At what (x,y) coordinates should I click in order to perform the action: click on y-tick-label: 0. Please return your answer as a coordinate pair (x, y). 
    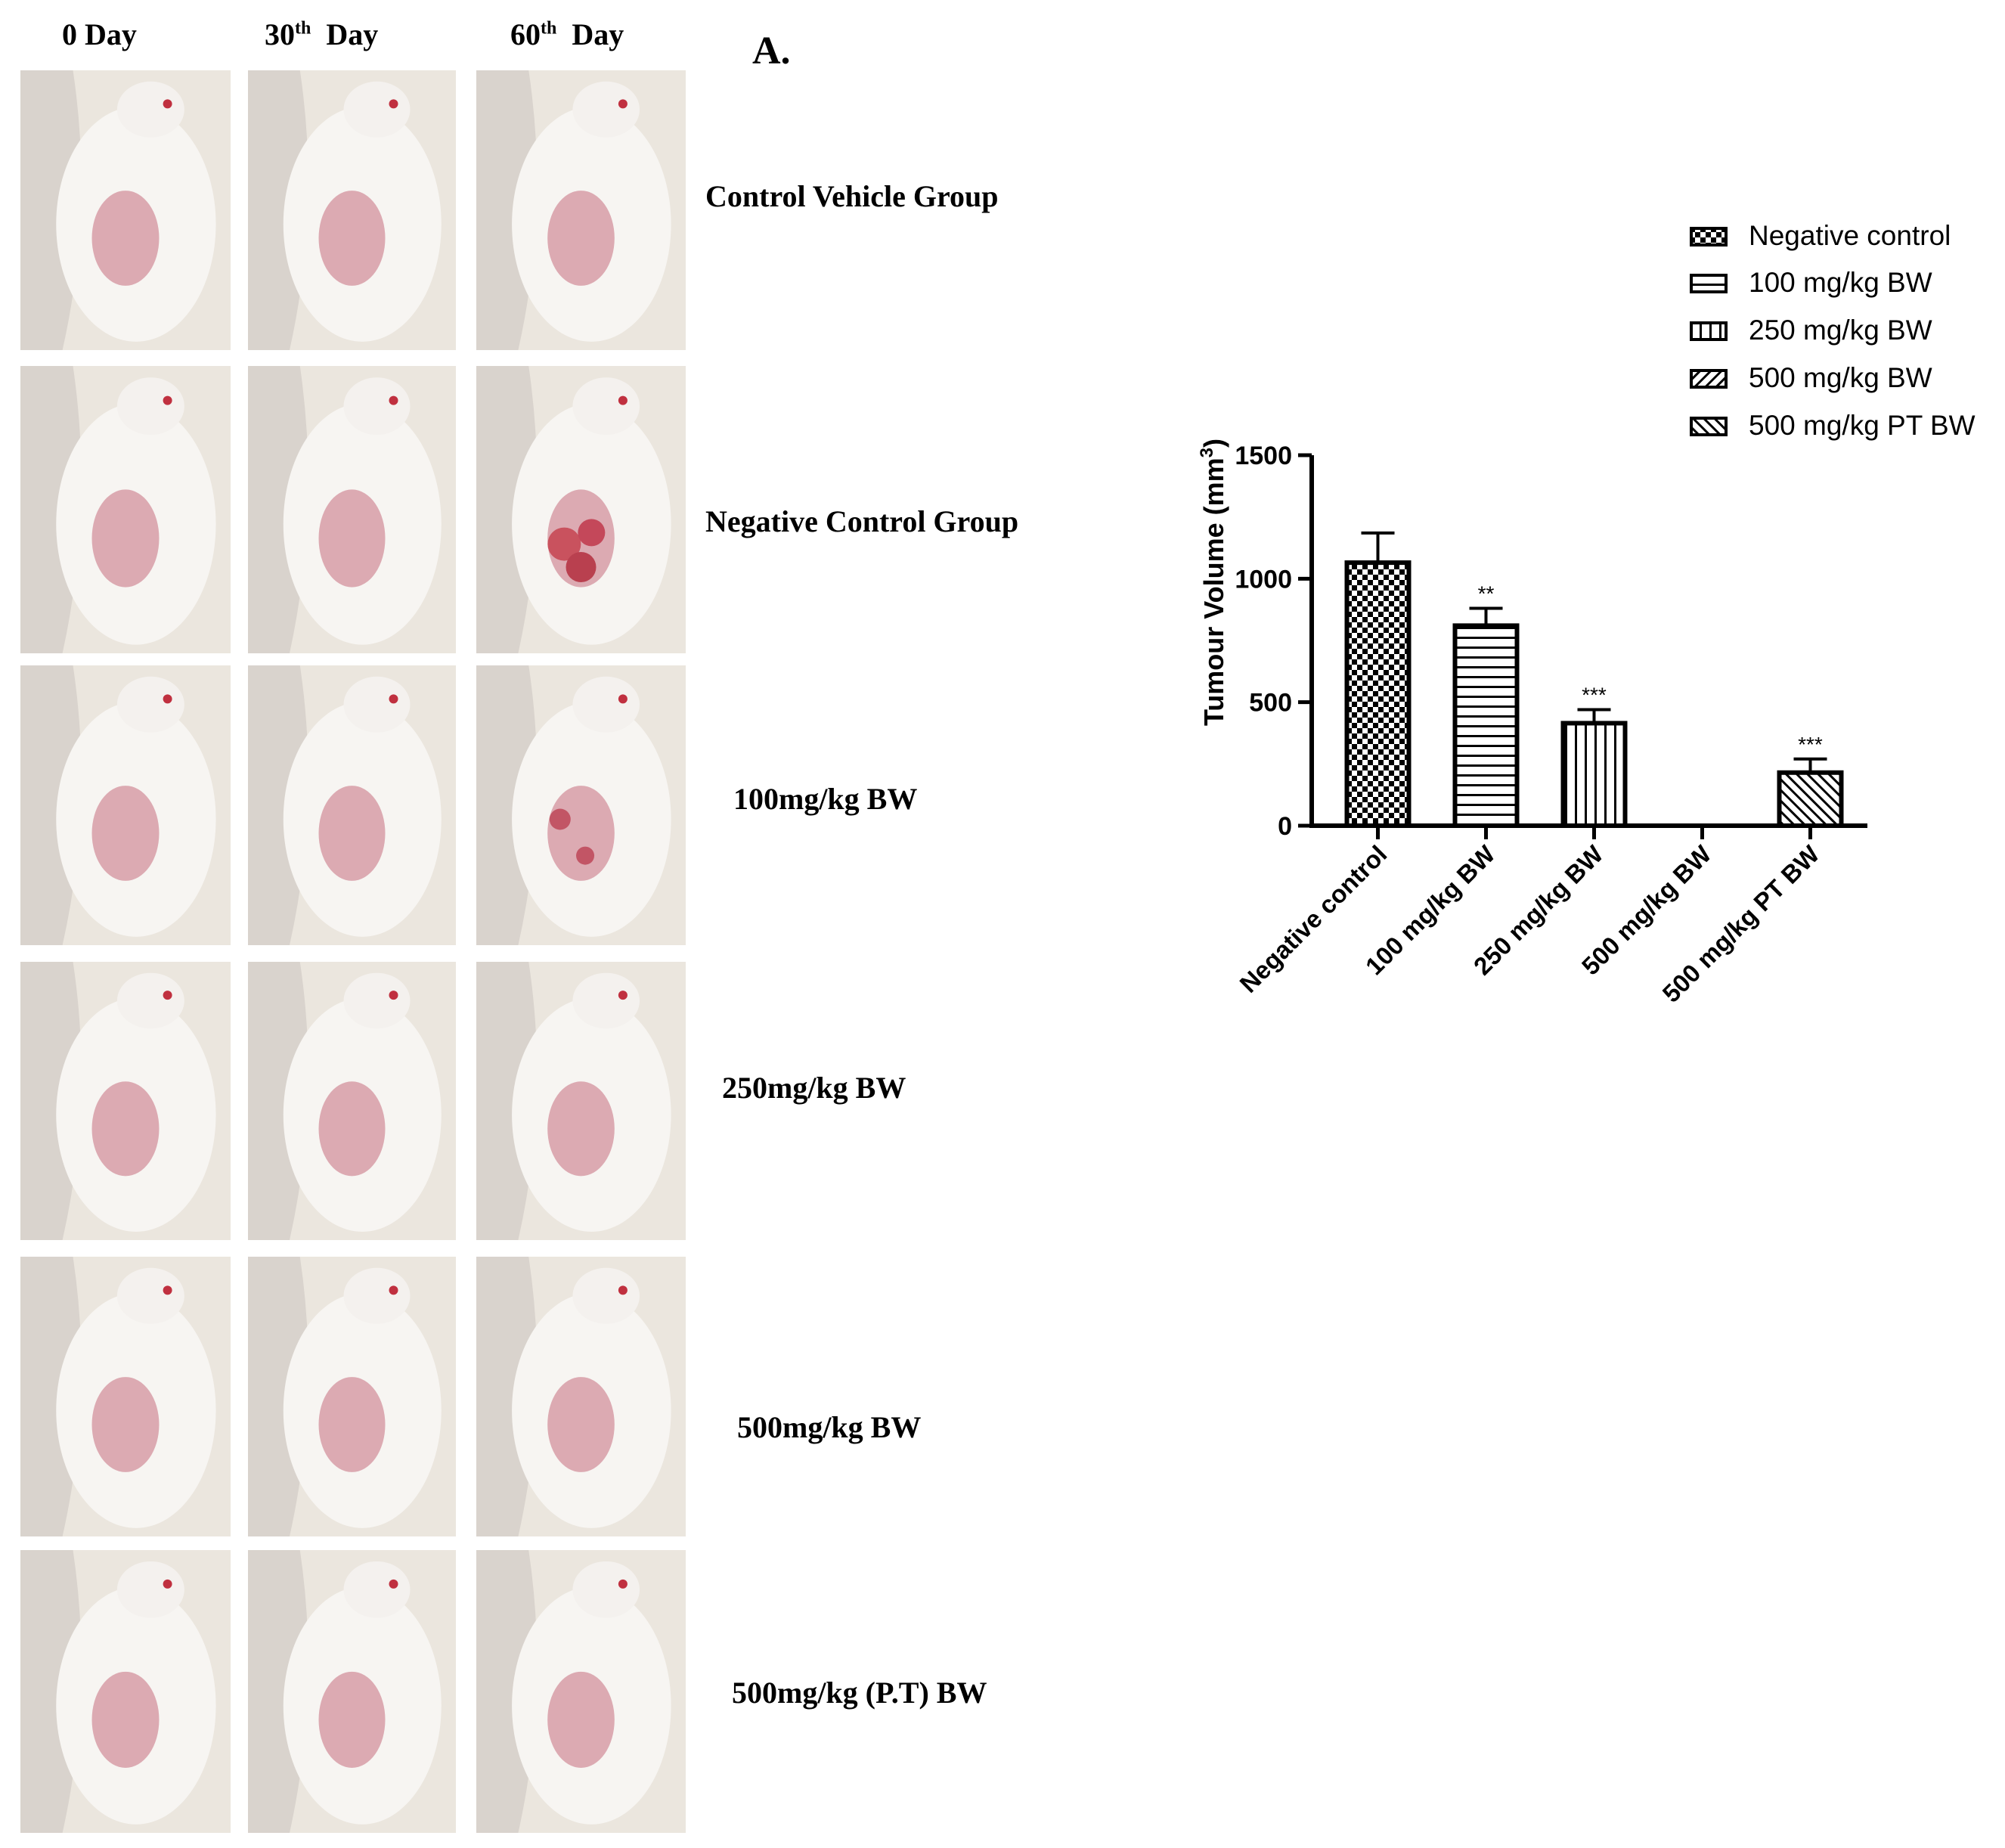
    Looking at the image, I should click on (1285, 826).